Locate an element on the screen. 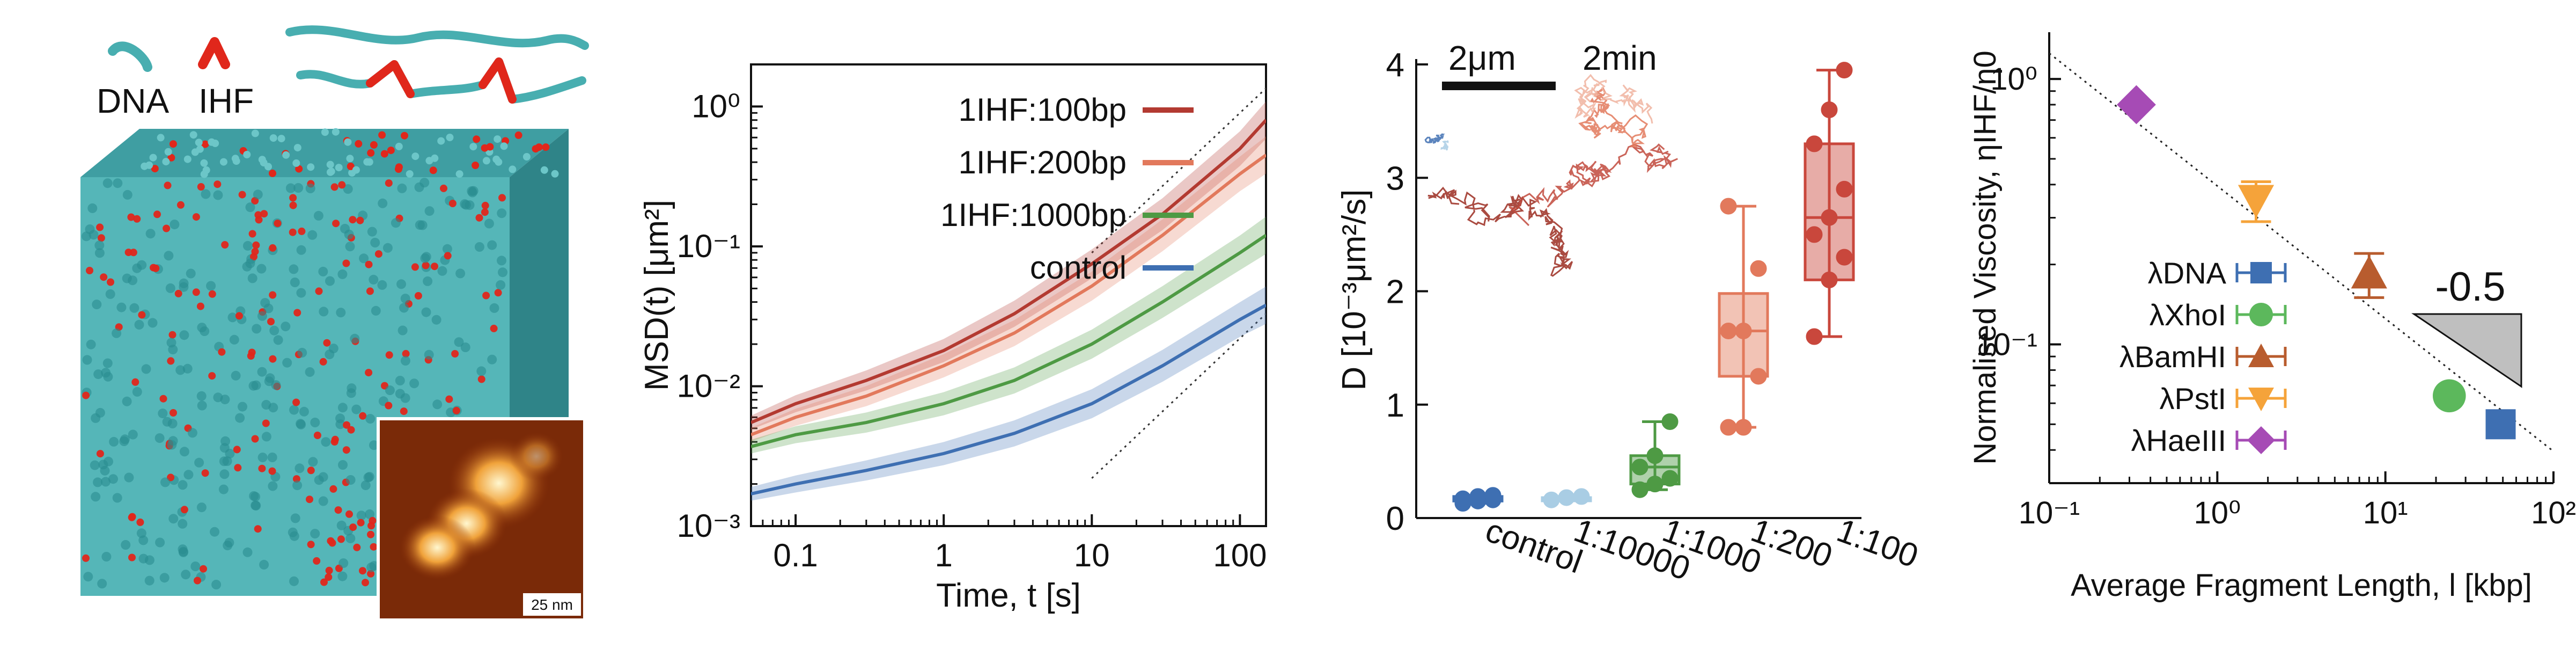  dna-legend-icon is located at coordinates (130, 56).